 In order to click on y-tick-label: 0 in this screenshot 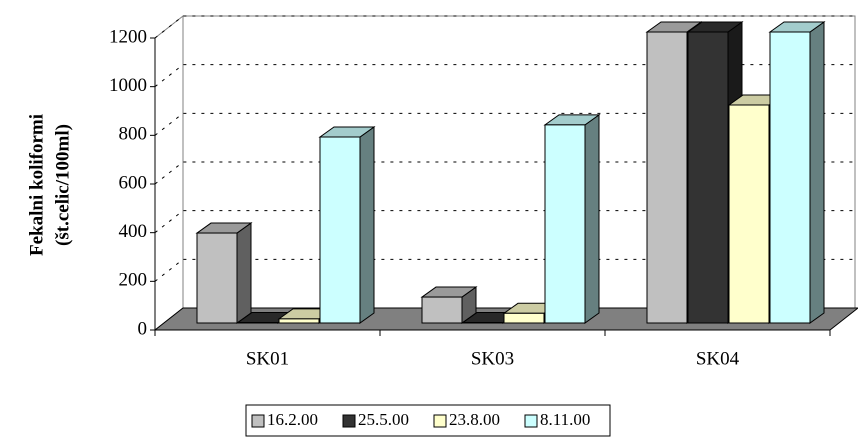, I will do `click(143, 328)`.